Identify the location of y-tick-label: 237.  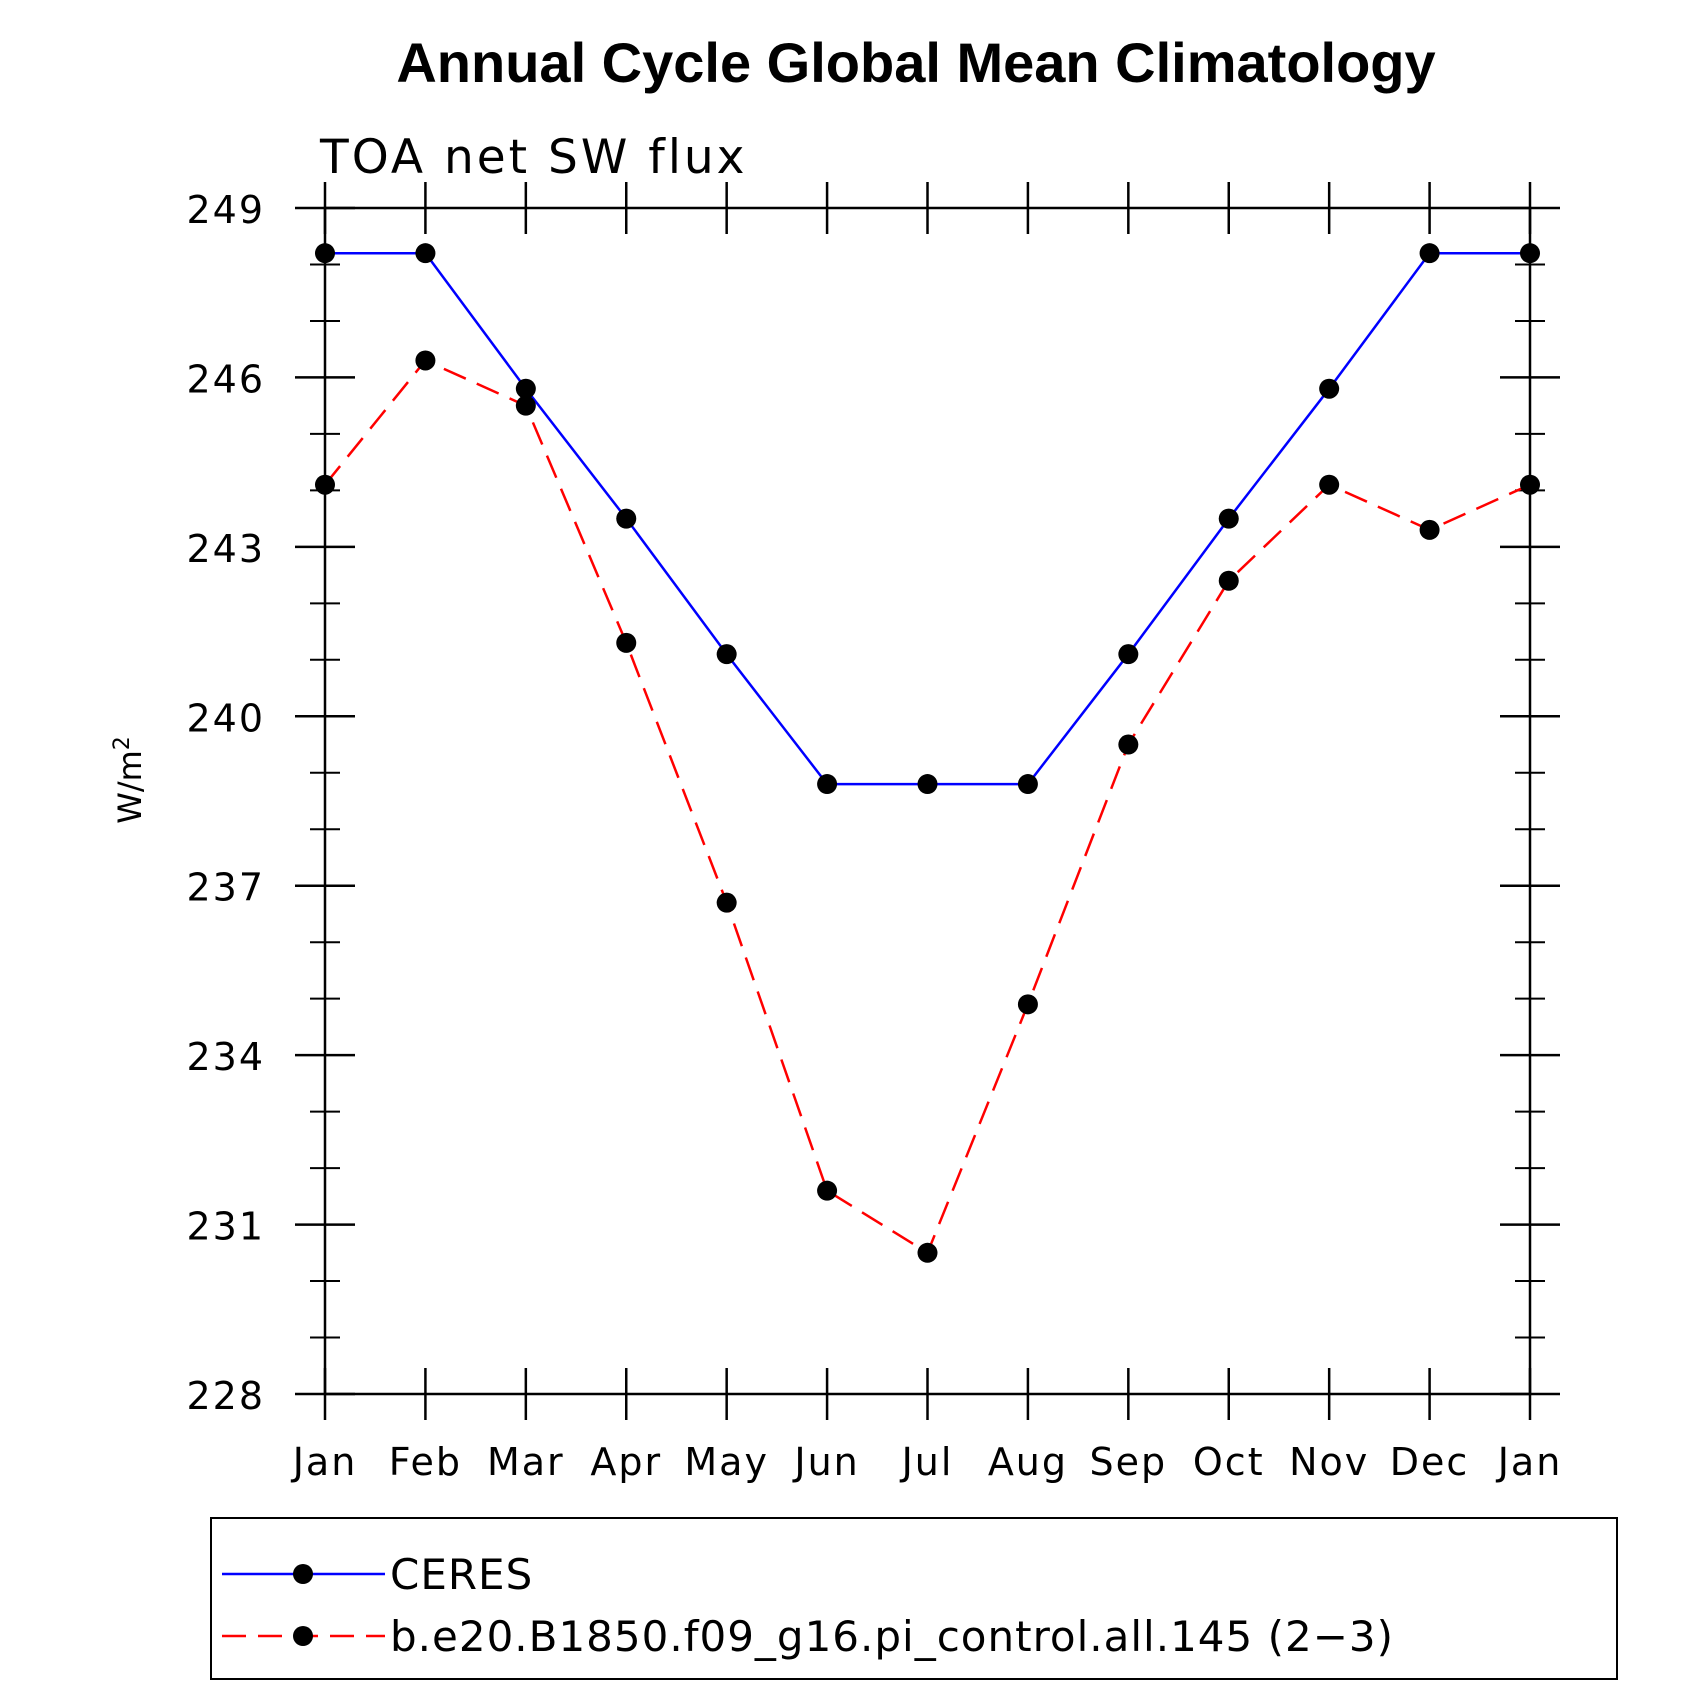
(225, 888).